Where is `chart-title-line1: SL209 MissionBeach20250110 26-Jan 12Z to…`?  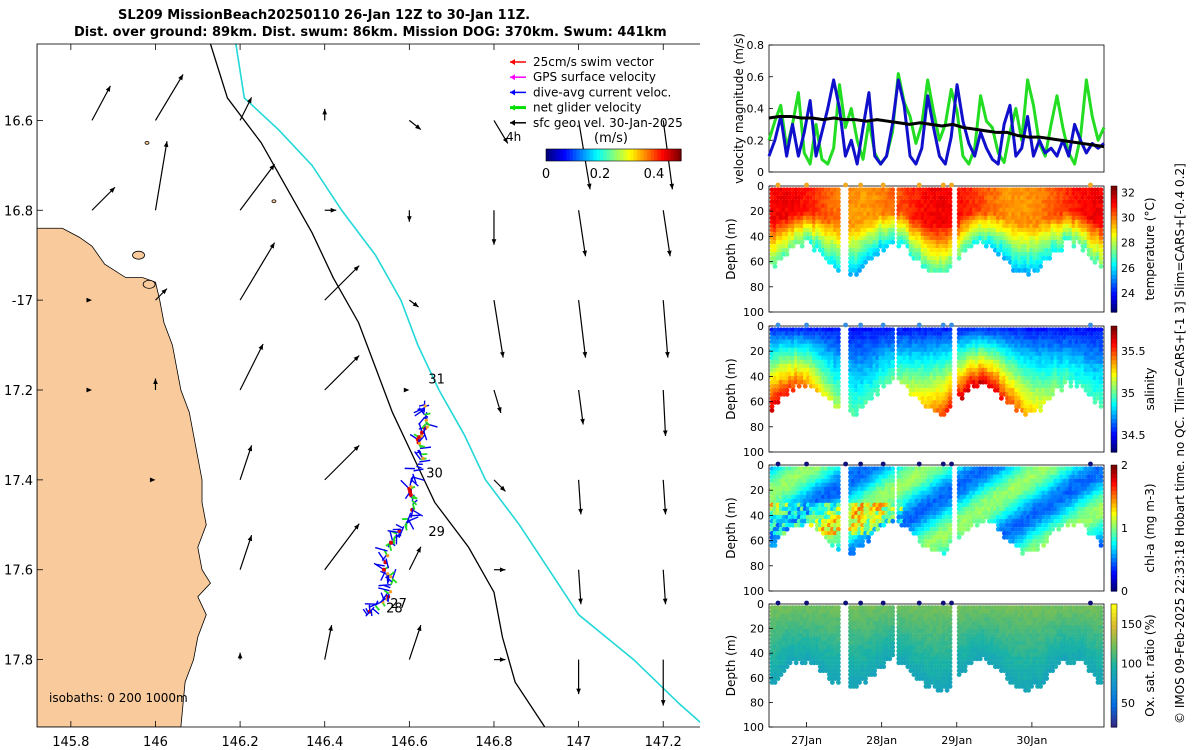 chart-title-line1: SL209 MissionBeach20250110 26-Jan 12Z to… is located at coordinates (324, 15).